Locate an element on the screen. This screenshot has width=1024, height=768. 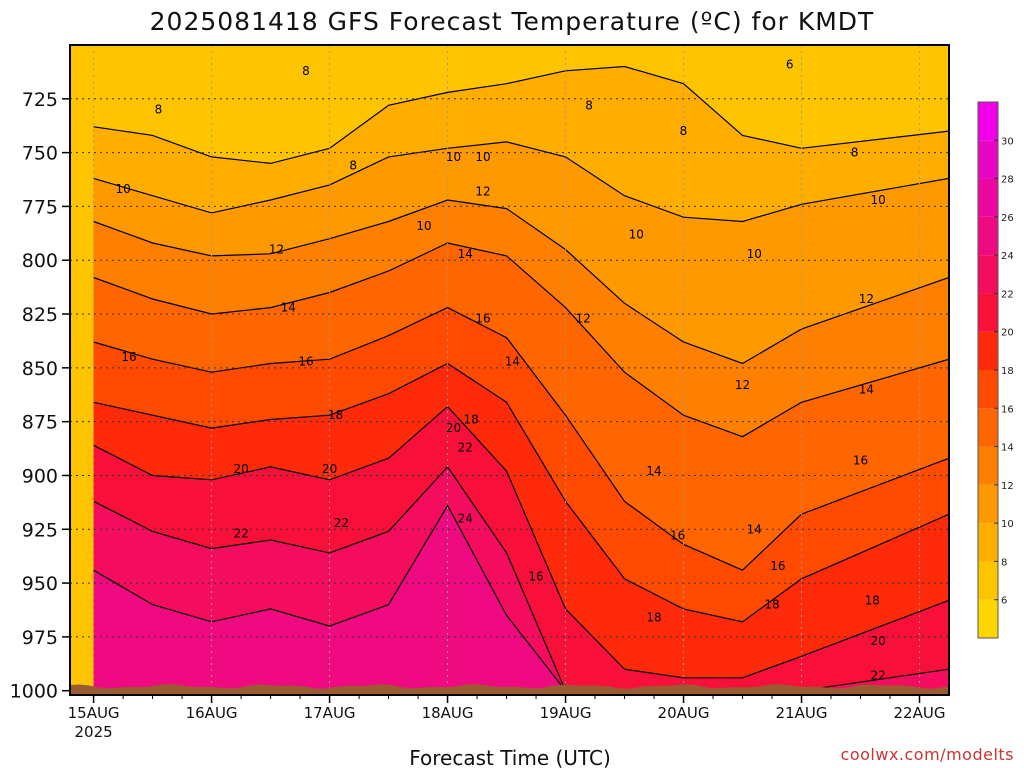
y-tick-label: 900 is located at coordinates (40, 476).